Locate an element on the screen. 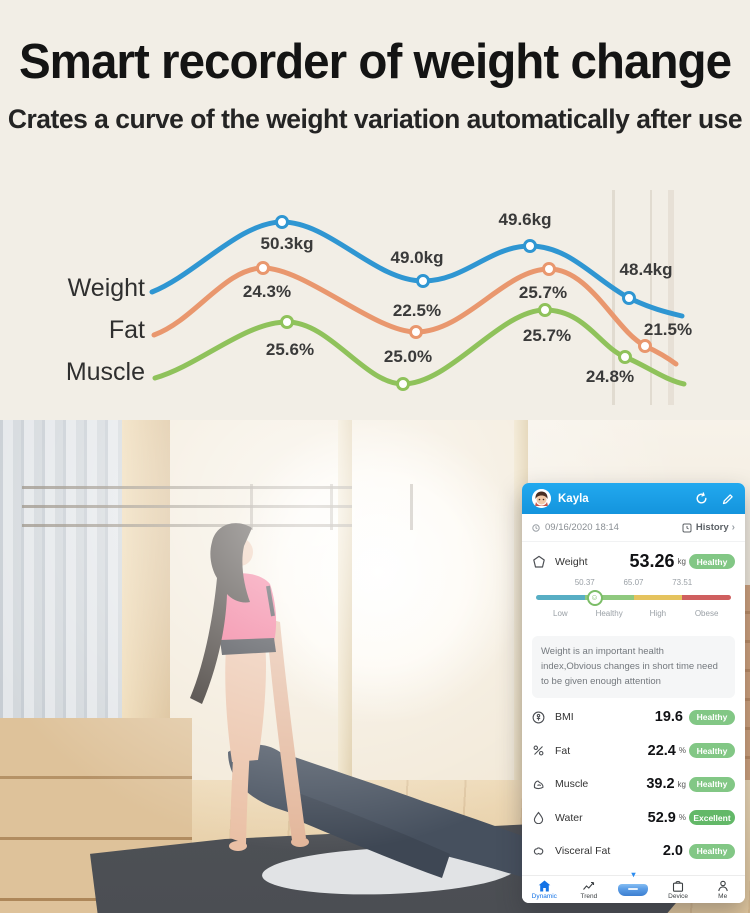 This screenshot has width=750, height=913. app-screenshot-card: Kayla 09/16/2020 18:14 is located at coordinates (633, 693).